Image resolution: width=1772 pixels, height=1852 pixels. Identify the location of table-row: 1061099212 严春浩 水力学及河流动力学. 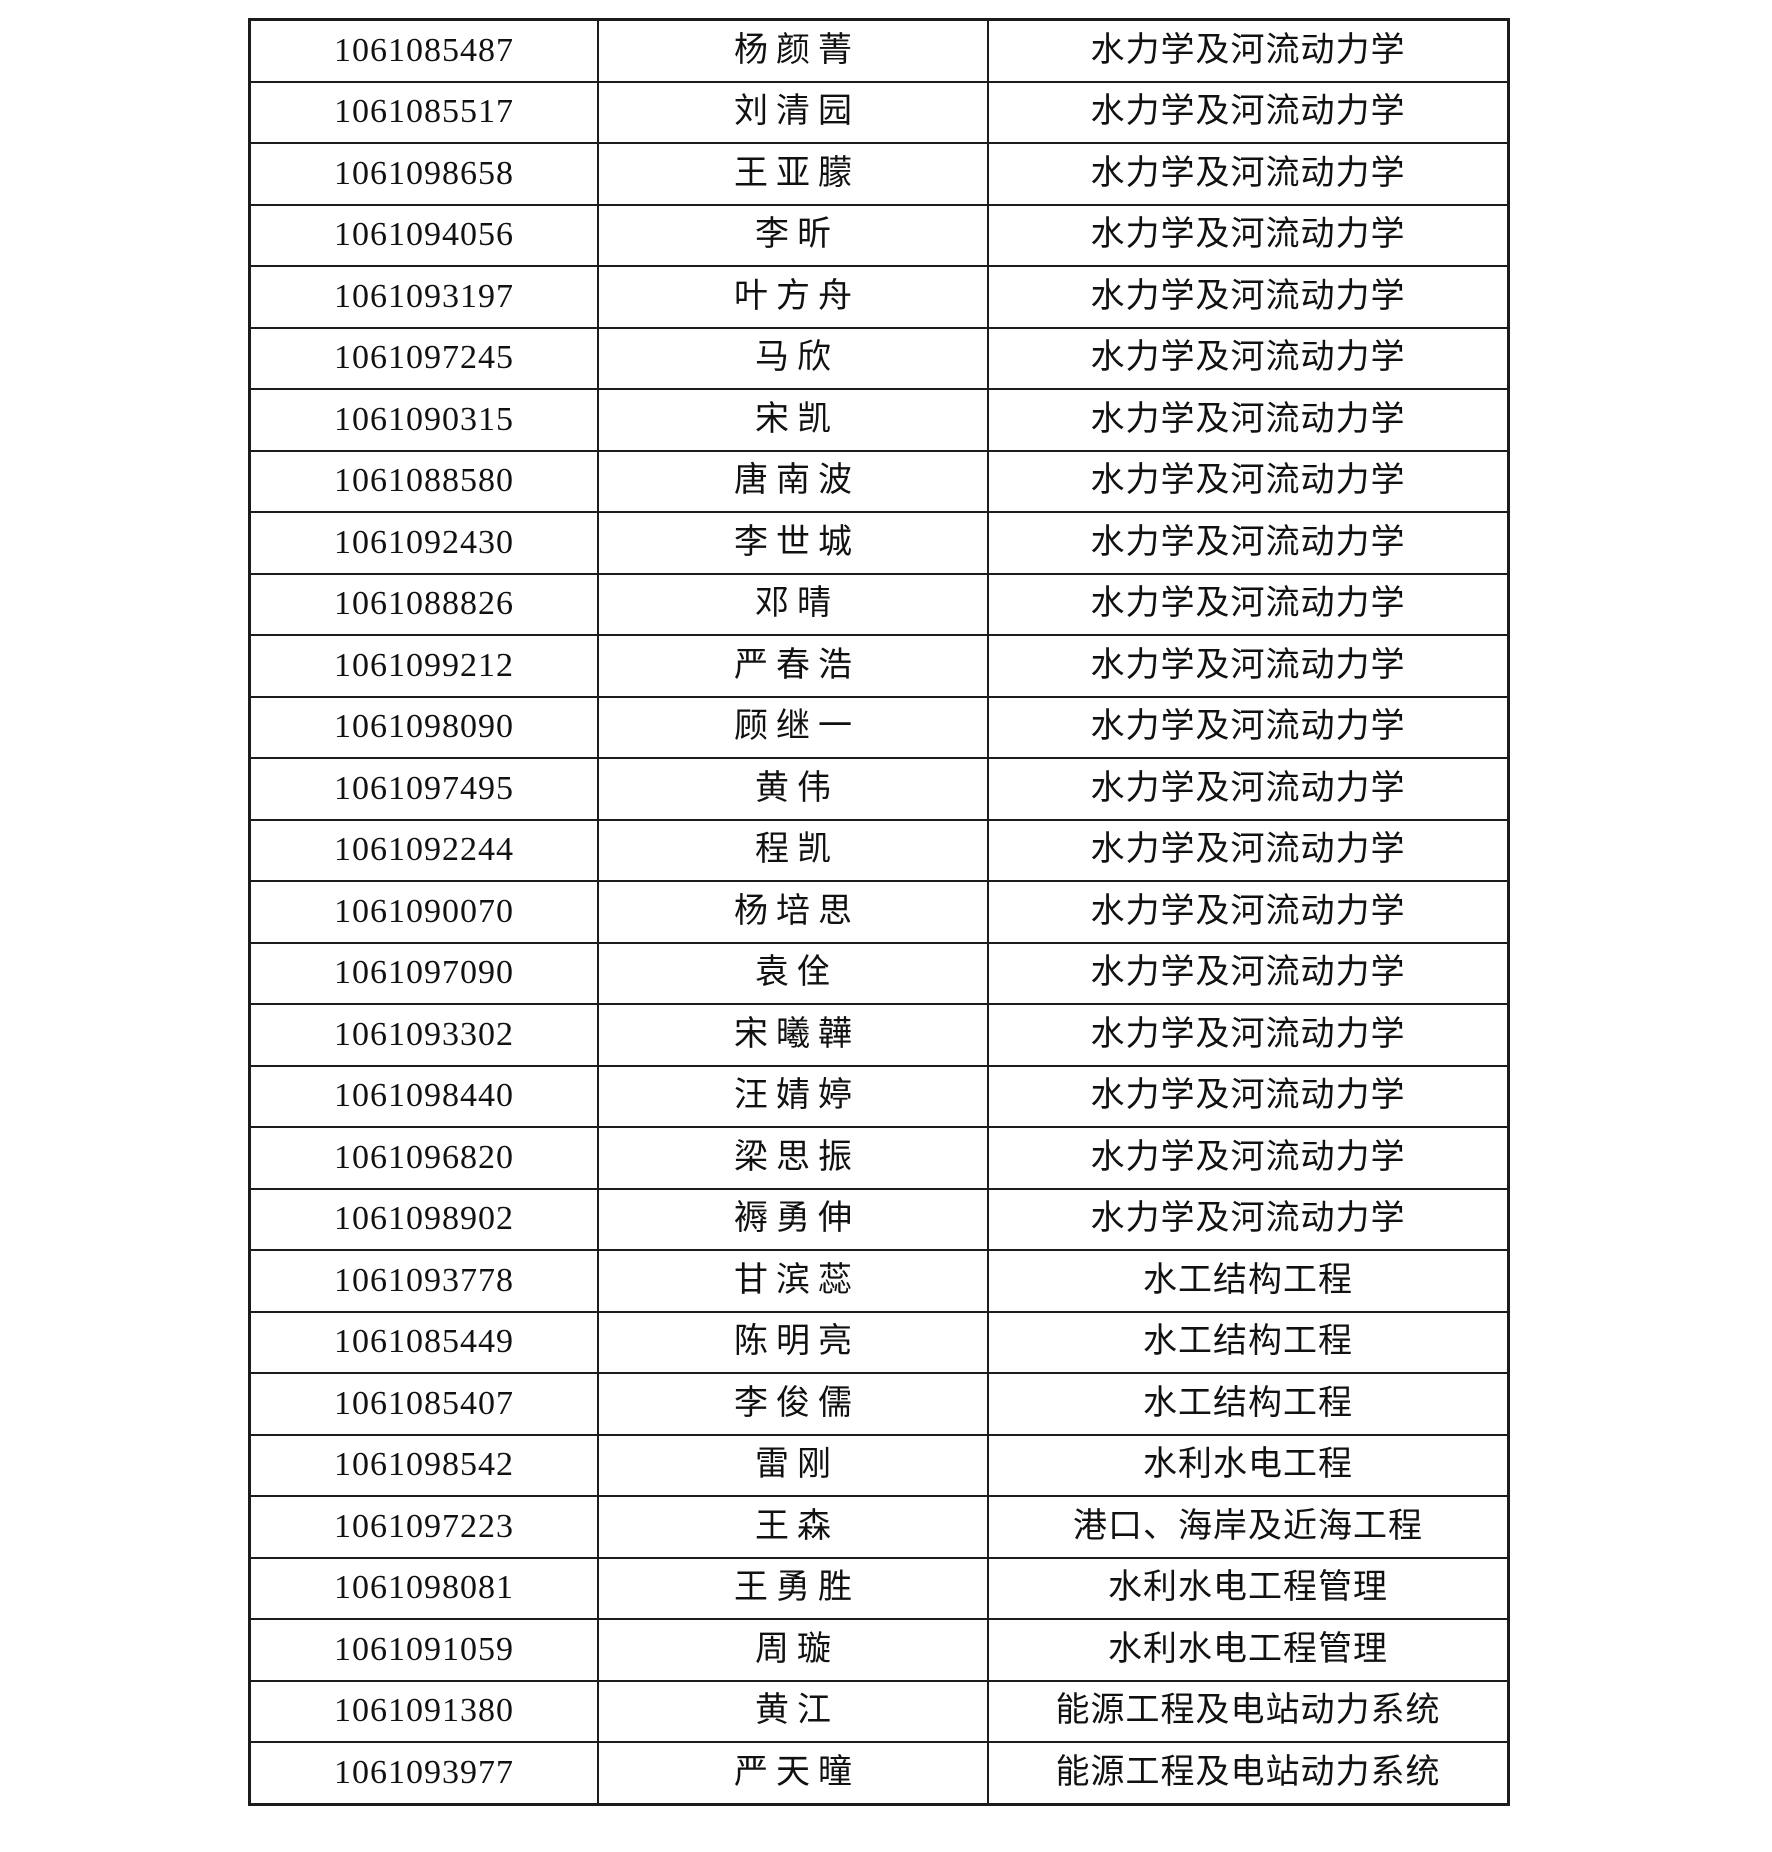
(879, 666).